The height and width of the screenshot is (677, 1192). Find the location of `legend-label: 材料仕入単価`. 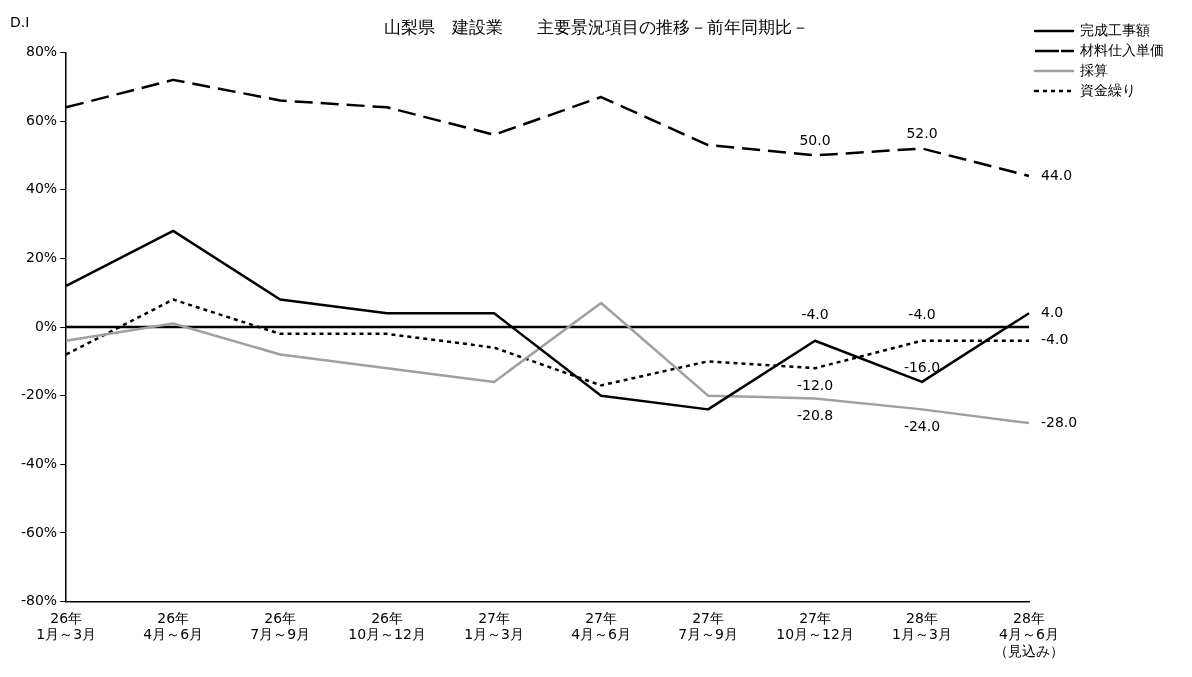

legend-label: 材料仕入単価 is located at coordinates (1121, 49).